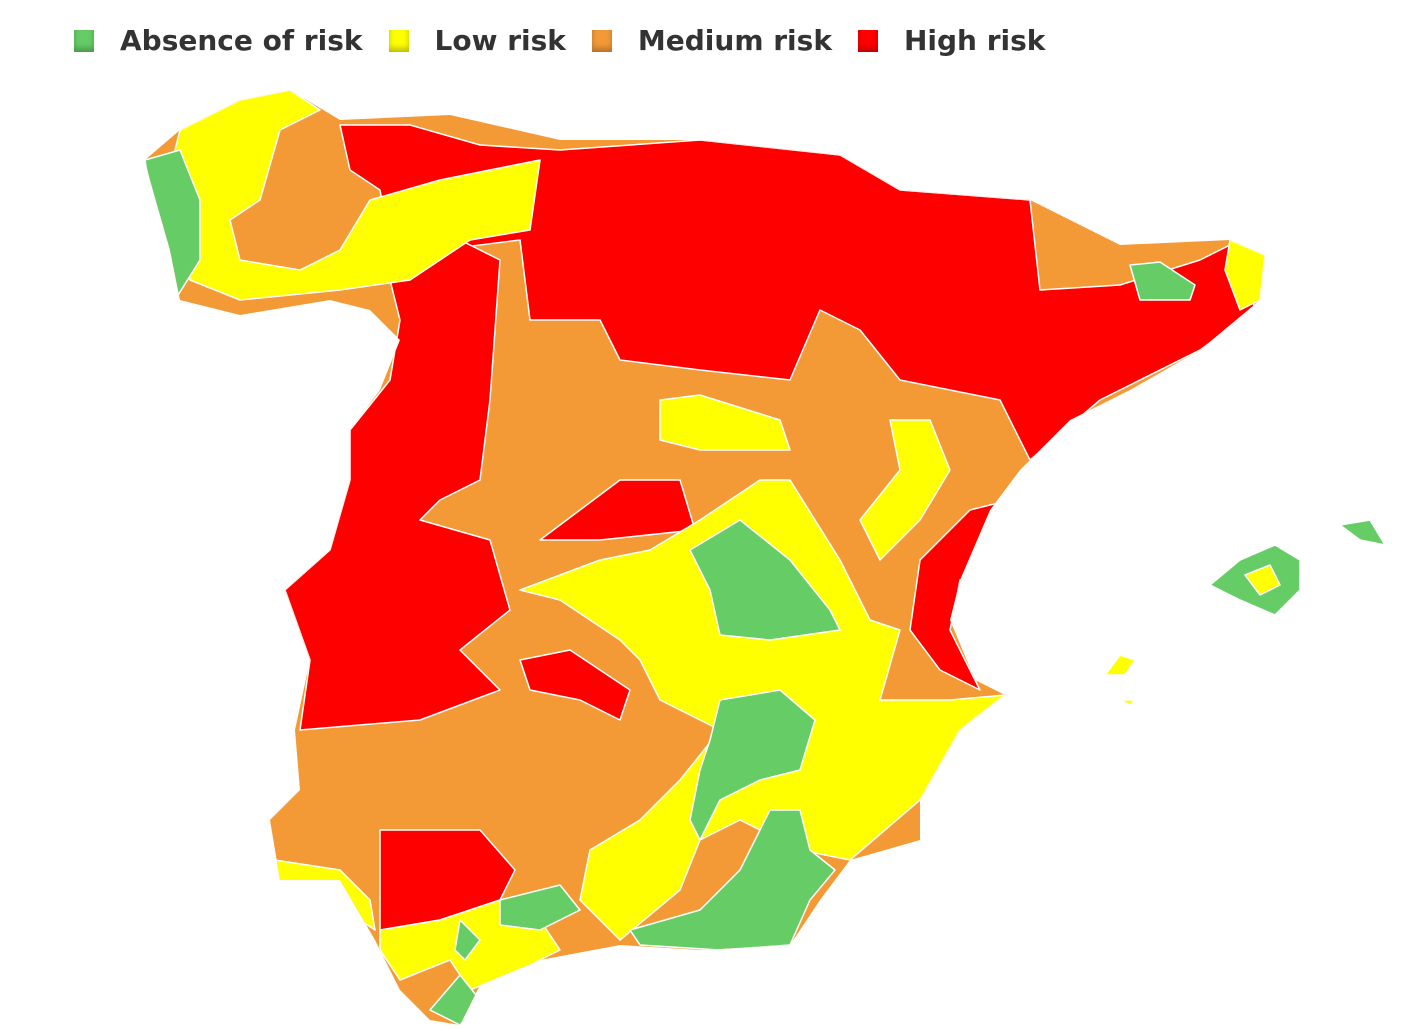 The image size is (1424, 1029). What do you see at coordinates (241, 40) in the screenshot?
I see `legend-label: Absence of risk` at bounding box center [241, 40].